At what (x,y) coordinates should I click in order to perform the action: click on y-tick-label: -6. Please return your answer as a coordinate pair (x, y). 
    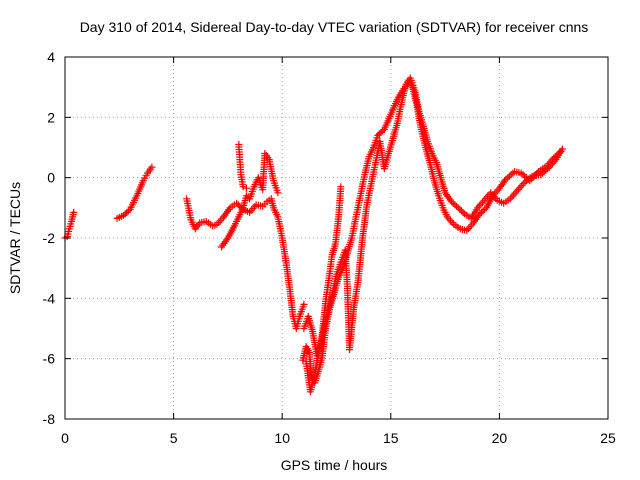
    Looking at the image, I should click on (49, 359).